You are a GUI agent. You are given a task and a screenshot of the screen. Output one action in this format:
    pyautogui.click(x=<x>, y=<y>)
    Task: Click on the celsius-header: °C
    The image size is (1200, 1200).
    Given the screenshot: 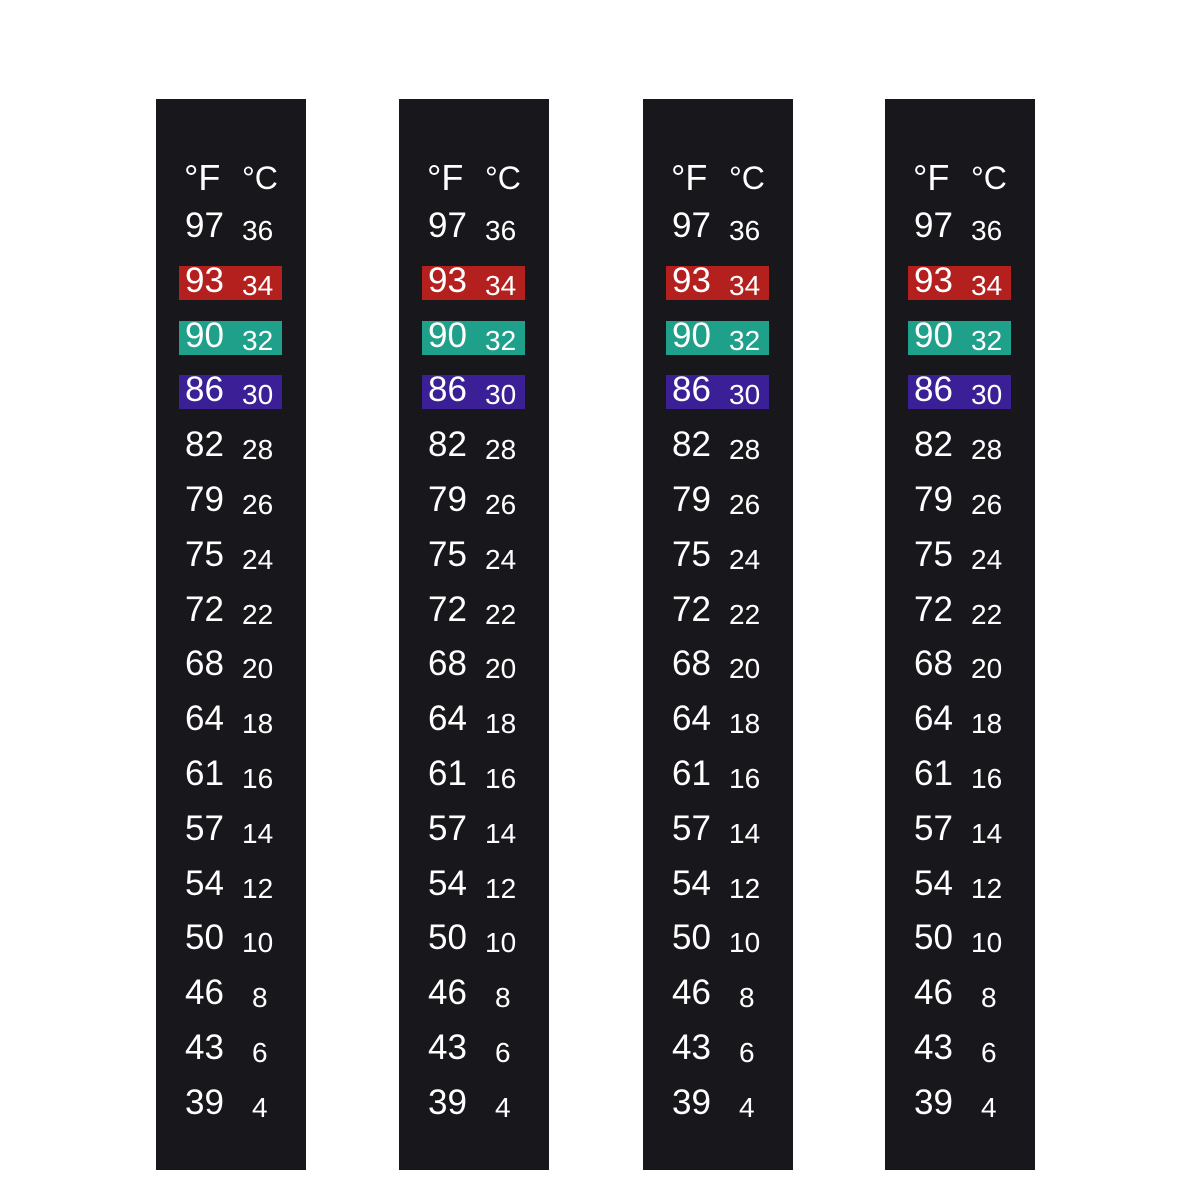 What is the action you would take?
    pyautogui.click(x=260, y=178)
    